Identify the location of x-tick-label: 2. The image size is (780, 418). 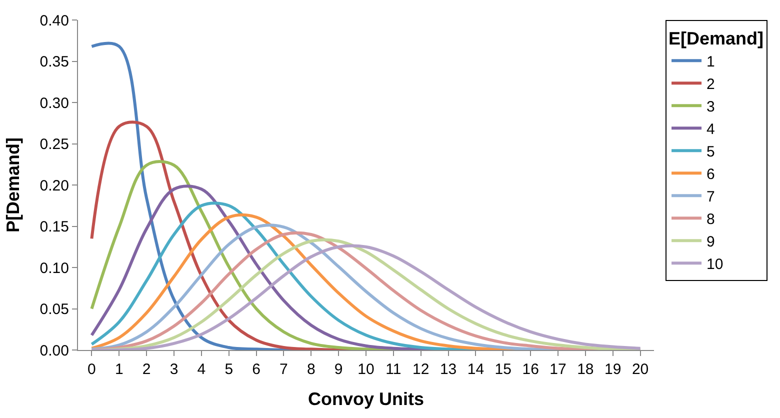
(146, 369).